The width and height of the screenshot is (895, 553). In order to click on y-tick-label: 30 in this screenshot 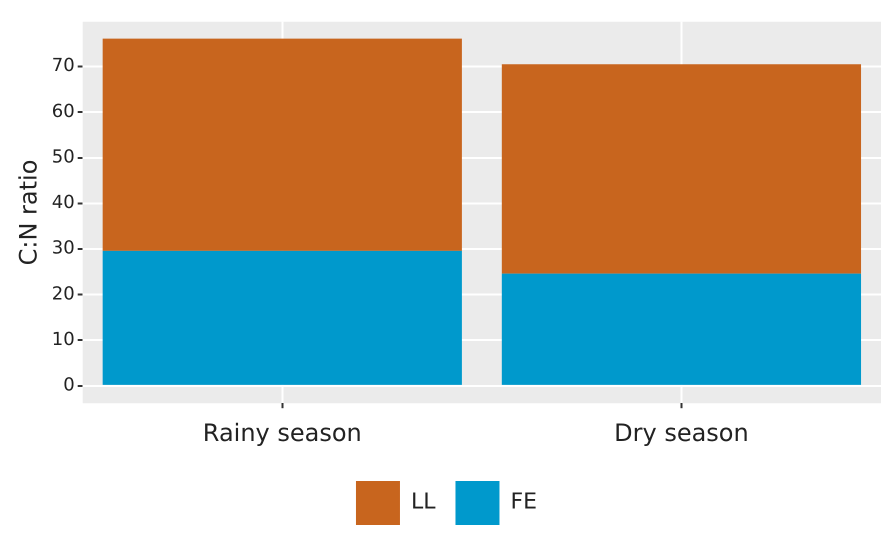, I will do `click(63, 248)`.